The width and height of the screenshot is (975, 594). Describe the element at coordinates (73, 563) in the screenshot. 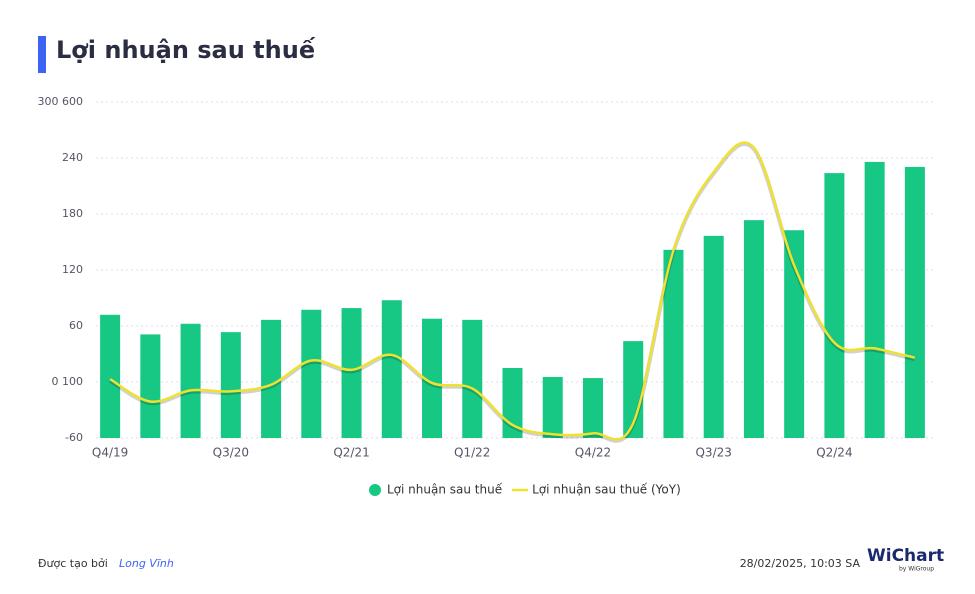

I see `footer-created: Được tạo bởi` at that location.